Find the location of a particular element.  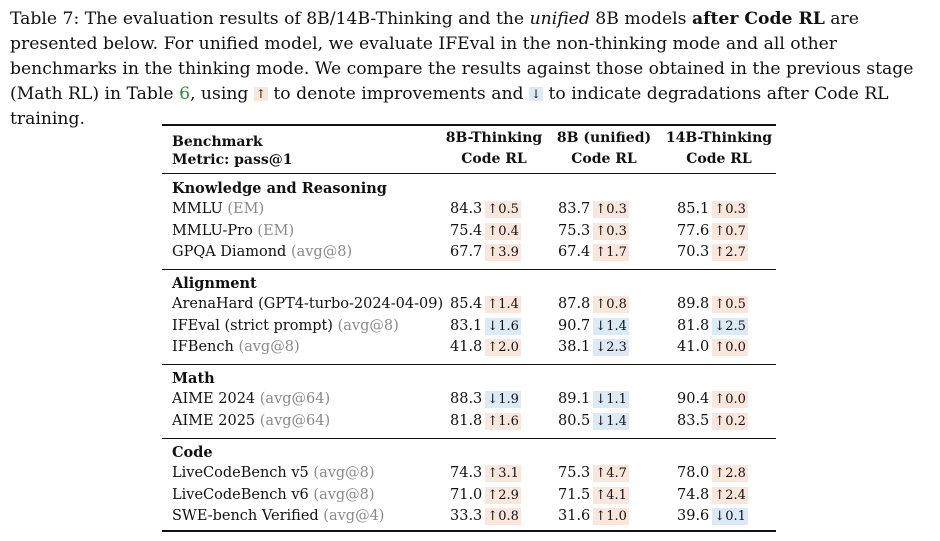

score-cell: 77.6 ↑0.7 is located at coordinates (712, 231).